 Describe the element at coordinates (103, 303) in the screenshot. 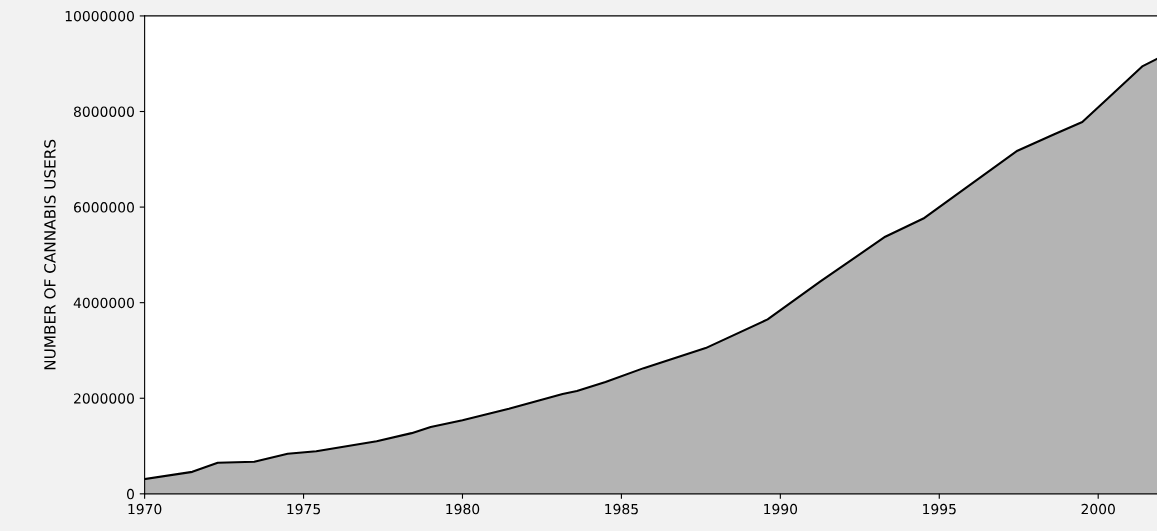

I see `y-tick-label: 4000000` at that location.